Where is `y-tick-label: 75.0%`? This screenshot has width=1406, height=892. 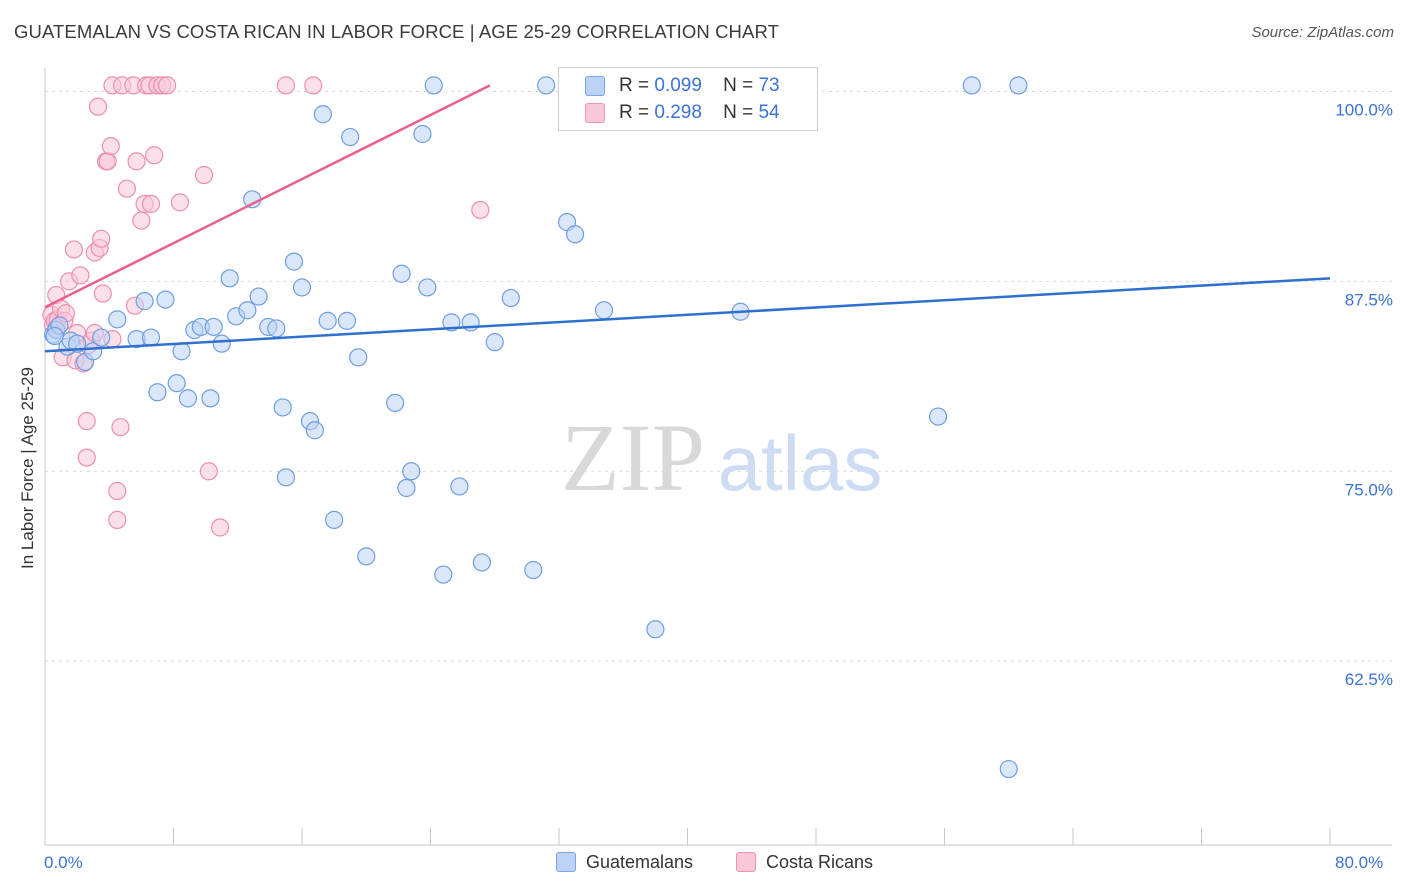
y-tick-label: 75.0% is located at coordinates (1369, 489).